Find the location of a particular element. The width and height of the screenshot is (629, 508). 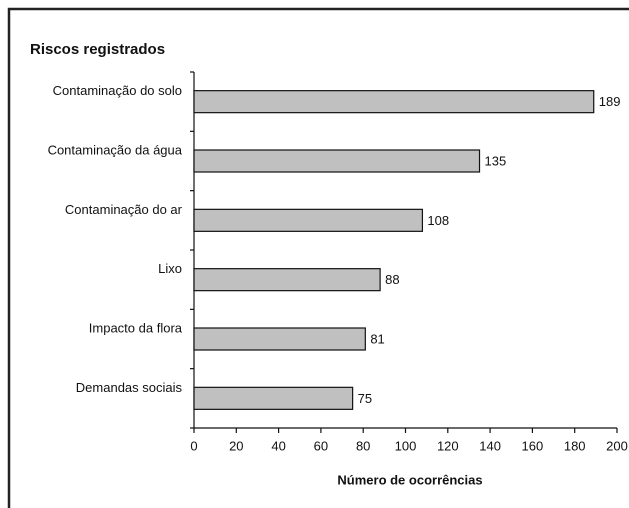

value-label: 108 is located at coordinates (438, 220).